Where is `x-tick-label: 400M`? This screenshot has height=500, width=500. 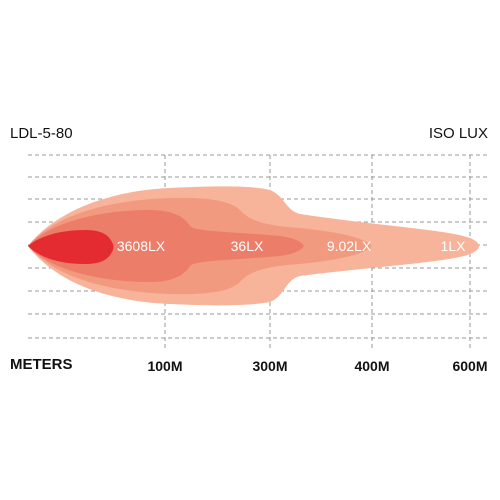 x-tick-label: 400M is located at coordinates (371, 366).